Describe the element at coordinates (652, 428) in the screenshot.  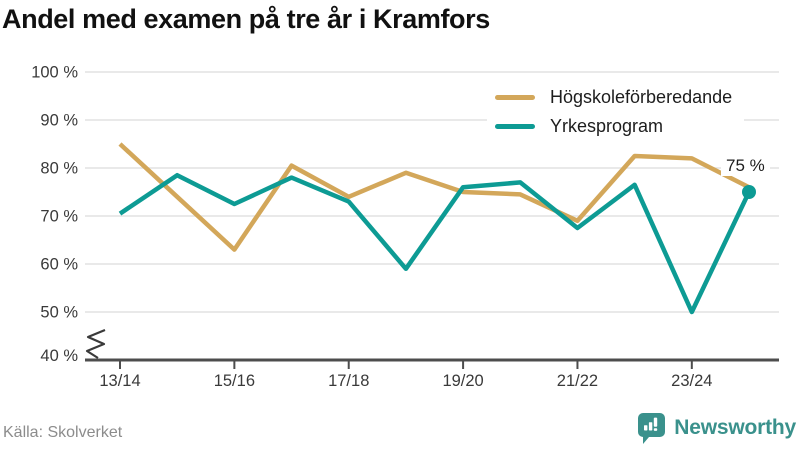
I see `newsworthy-logo-icon` at that location.